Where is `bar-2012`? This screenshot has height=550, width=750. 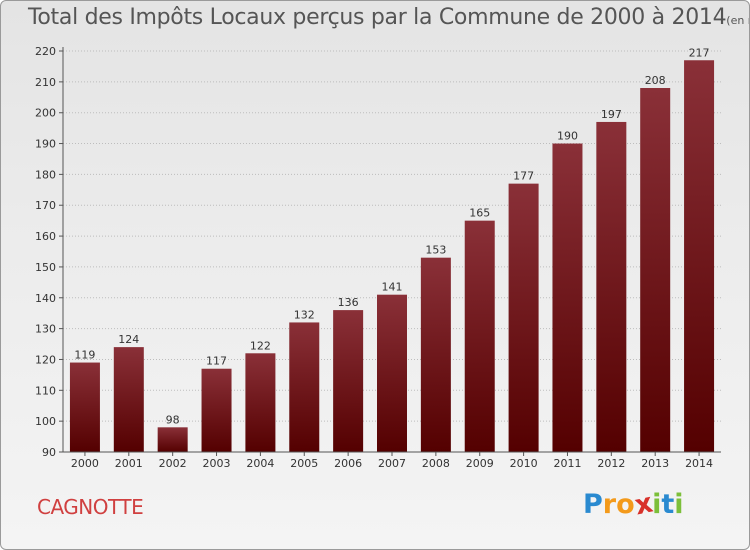
bar-2012 is located at coordinates (611, 286).